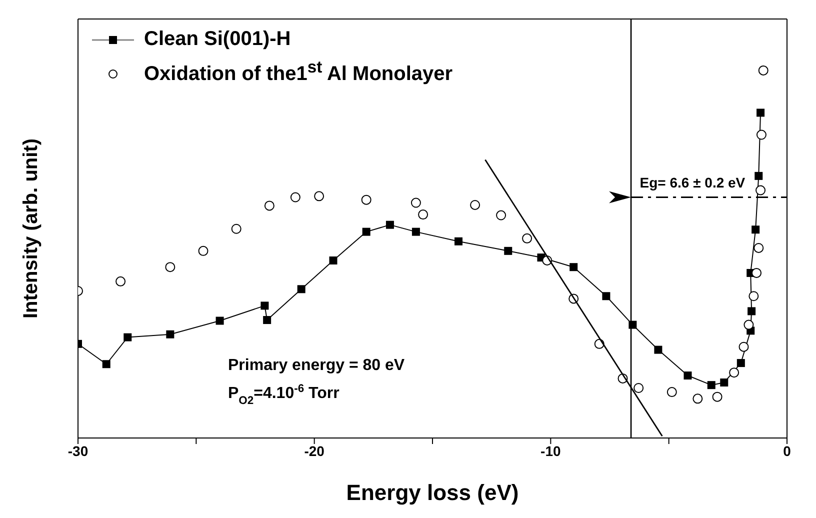 The width and height of the screenshot is (816, 518). I want to click on annotation: P$_{O2}$=4.10$^{-6}$ Torr, so click(284, 395).